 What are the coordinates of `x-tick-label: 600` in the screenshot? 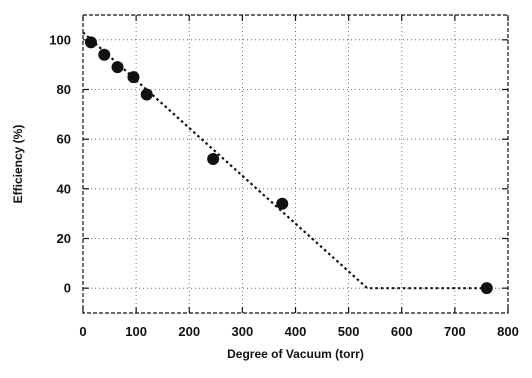 It's located at (402, 331).